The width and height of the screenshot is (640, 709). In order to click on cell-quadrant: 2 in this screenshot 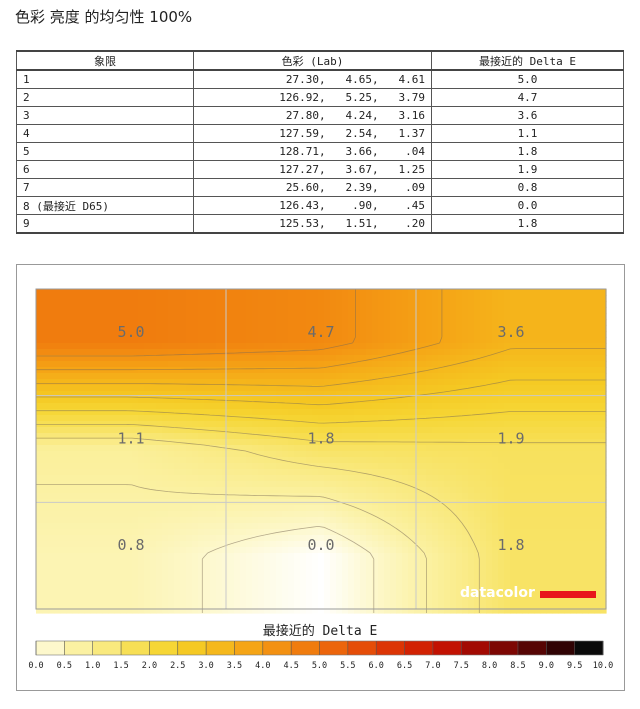, I will do `click(105, 97)`.